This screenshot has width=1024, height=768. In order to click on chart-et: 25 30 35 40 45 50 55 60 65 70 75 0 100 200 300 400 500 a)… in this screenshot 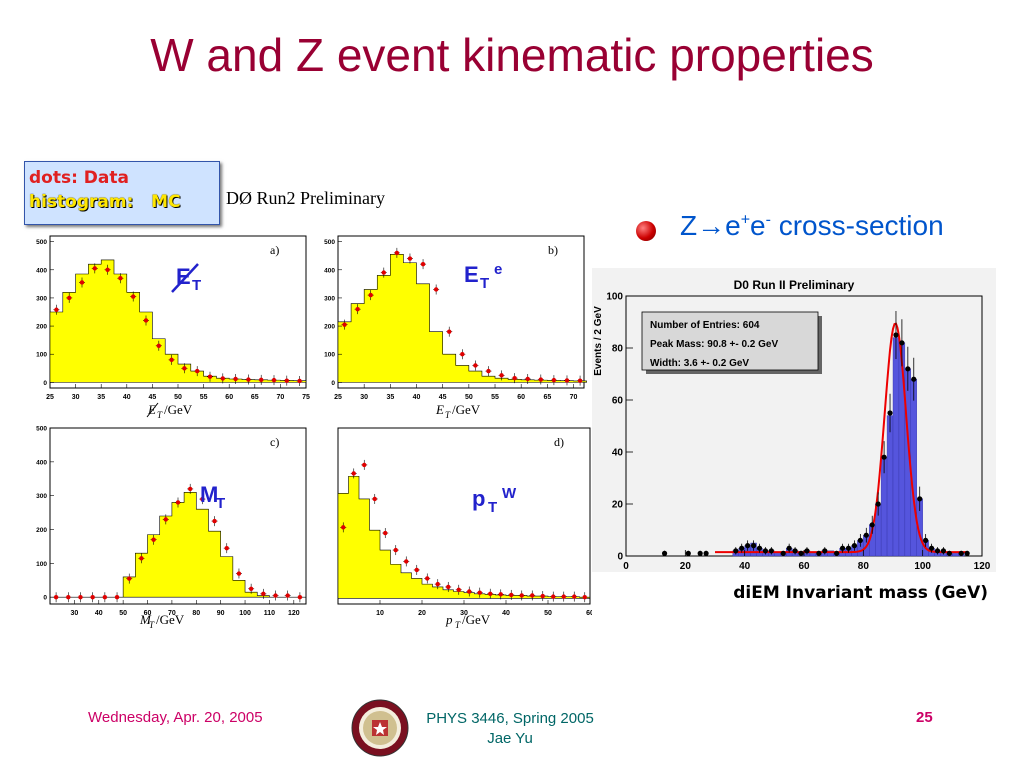, I will do `click(173, 326)`.